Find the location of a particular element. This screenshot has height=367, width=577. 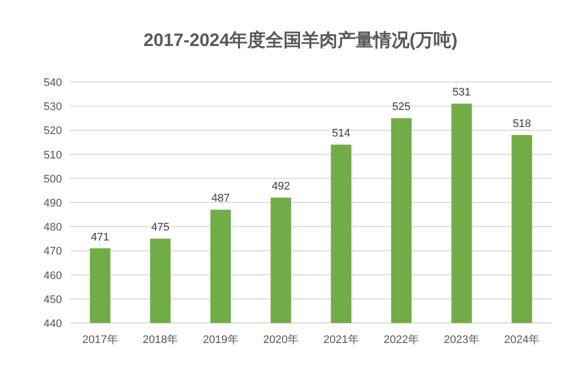

x-tick-label: 2018年 is located at coordinates (160, 340).